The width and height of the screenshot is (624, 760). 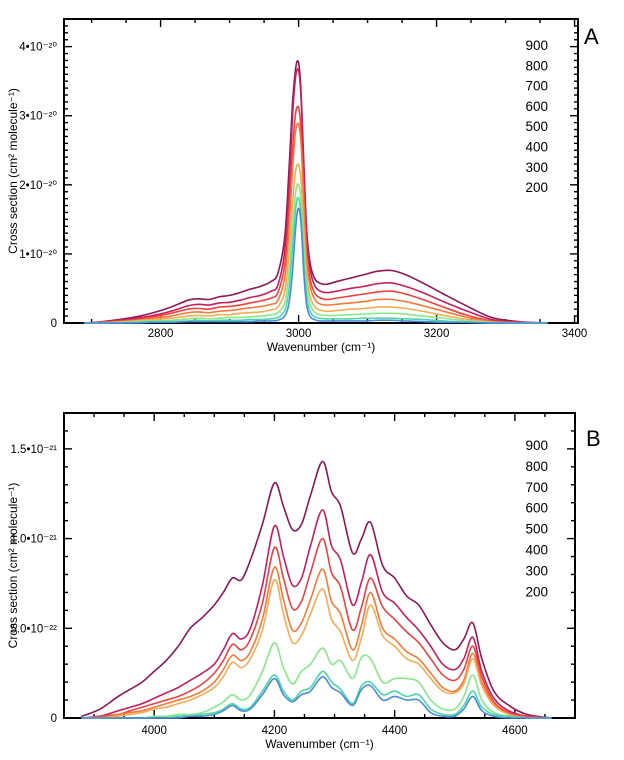 What do you see at coordinates (33, 629) in the screenshot?
I see `y-tick-label: 5.0•10⁻²²` at bounding box center [33, 629].